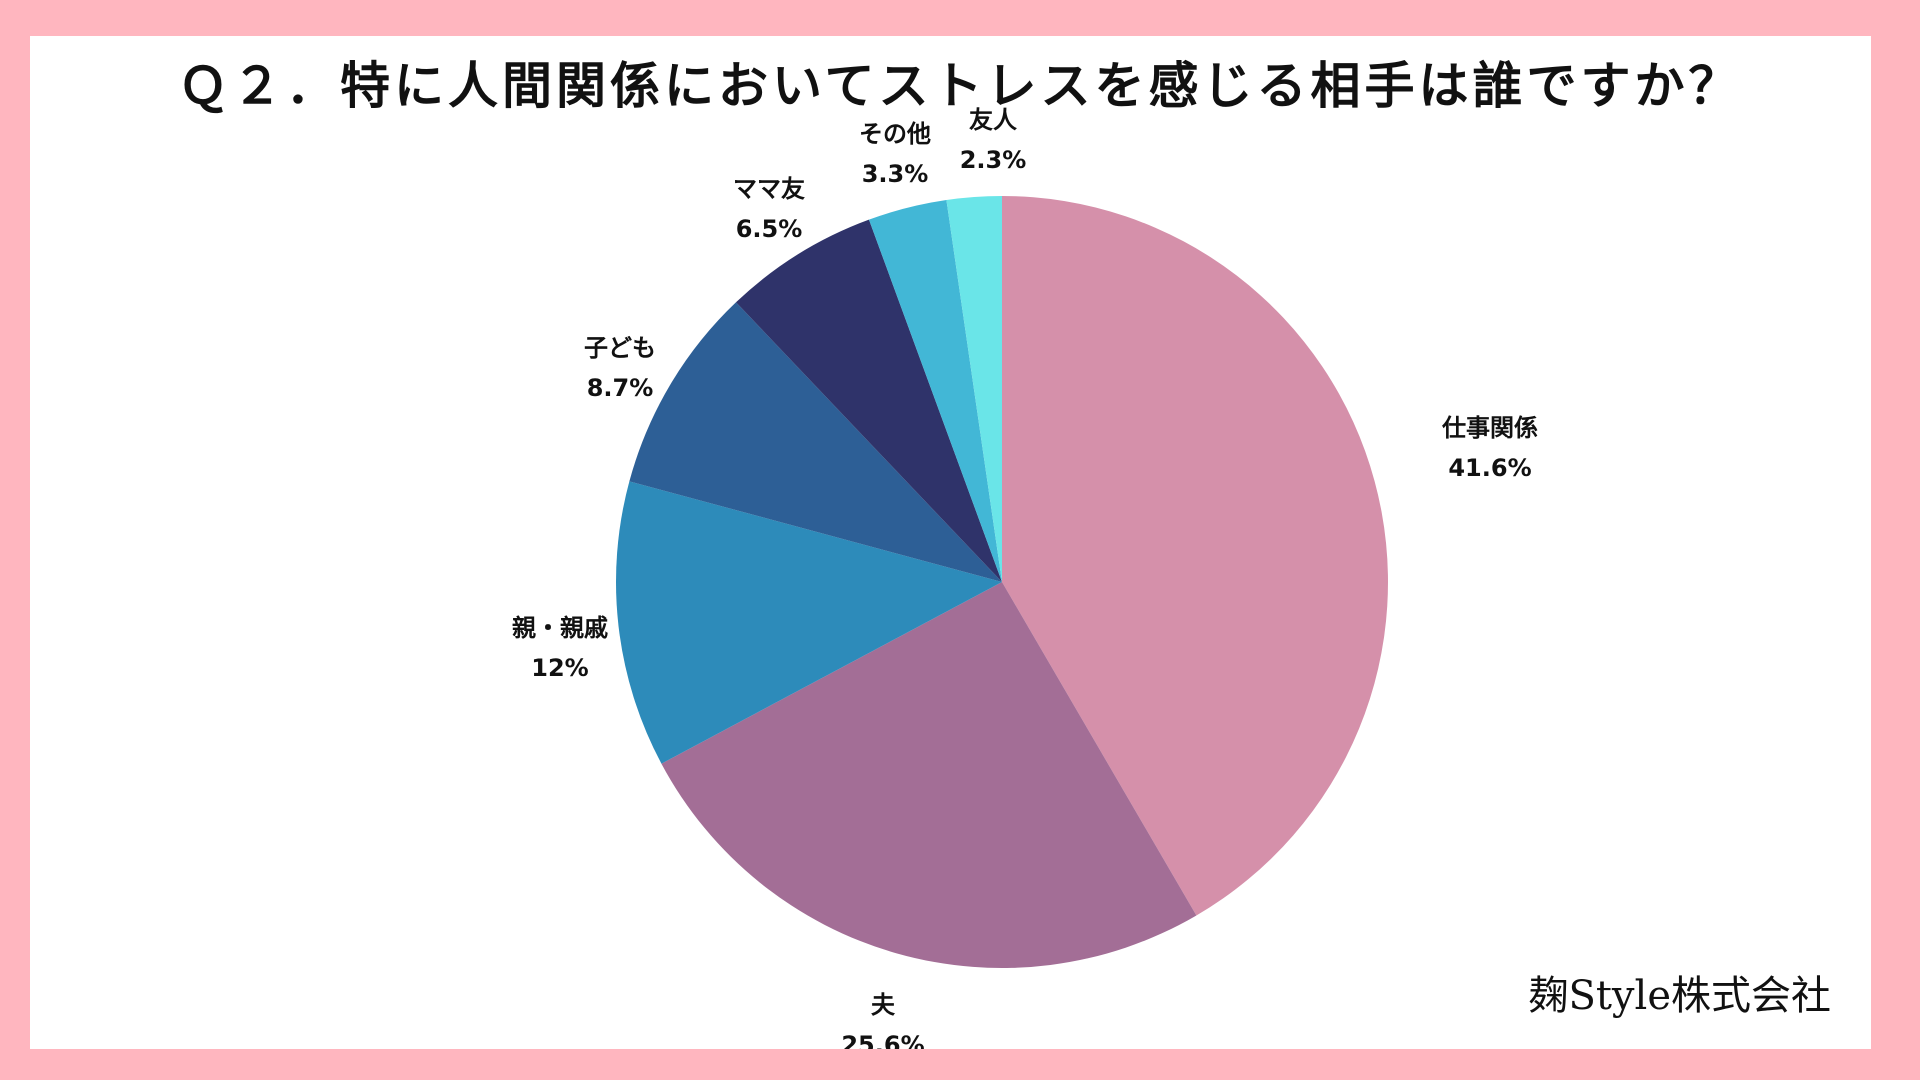  I want to click on slice-label-6: 友人, so click(993, 120).